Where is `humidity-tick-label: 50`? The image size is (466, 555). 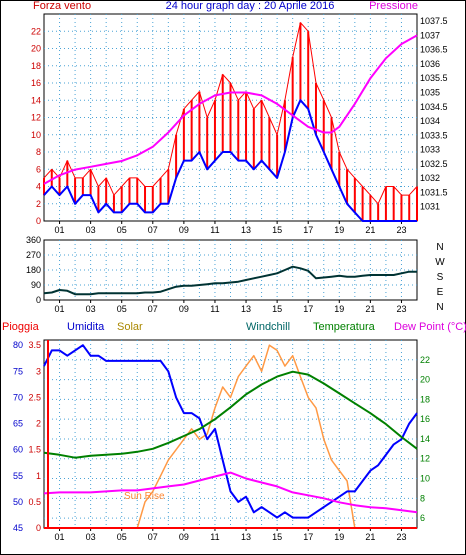 humidity-tick-label: 50 is located at coordinates (18, 502).